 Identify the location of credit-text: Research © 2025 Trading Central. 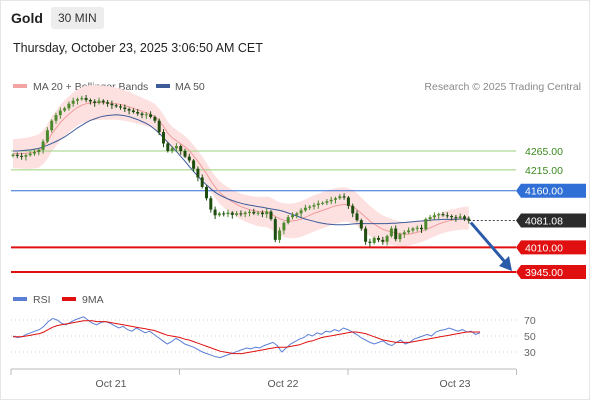
(502, 87).